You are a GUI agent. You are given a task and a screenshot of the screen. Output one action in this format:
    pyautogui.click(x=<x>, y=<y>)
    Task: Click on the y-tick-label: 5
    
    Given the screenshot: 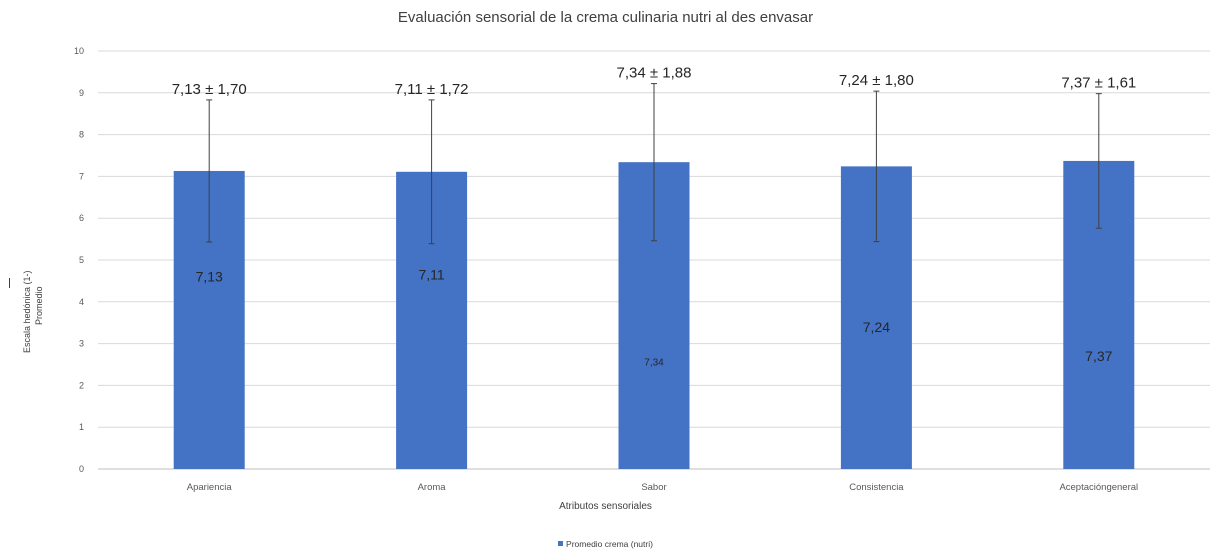 What is the action you would take?
    pyautogui.click(x=81, y=260)
    